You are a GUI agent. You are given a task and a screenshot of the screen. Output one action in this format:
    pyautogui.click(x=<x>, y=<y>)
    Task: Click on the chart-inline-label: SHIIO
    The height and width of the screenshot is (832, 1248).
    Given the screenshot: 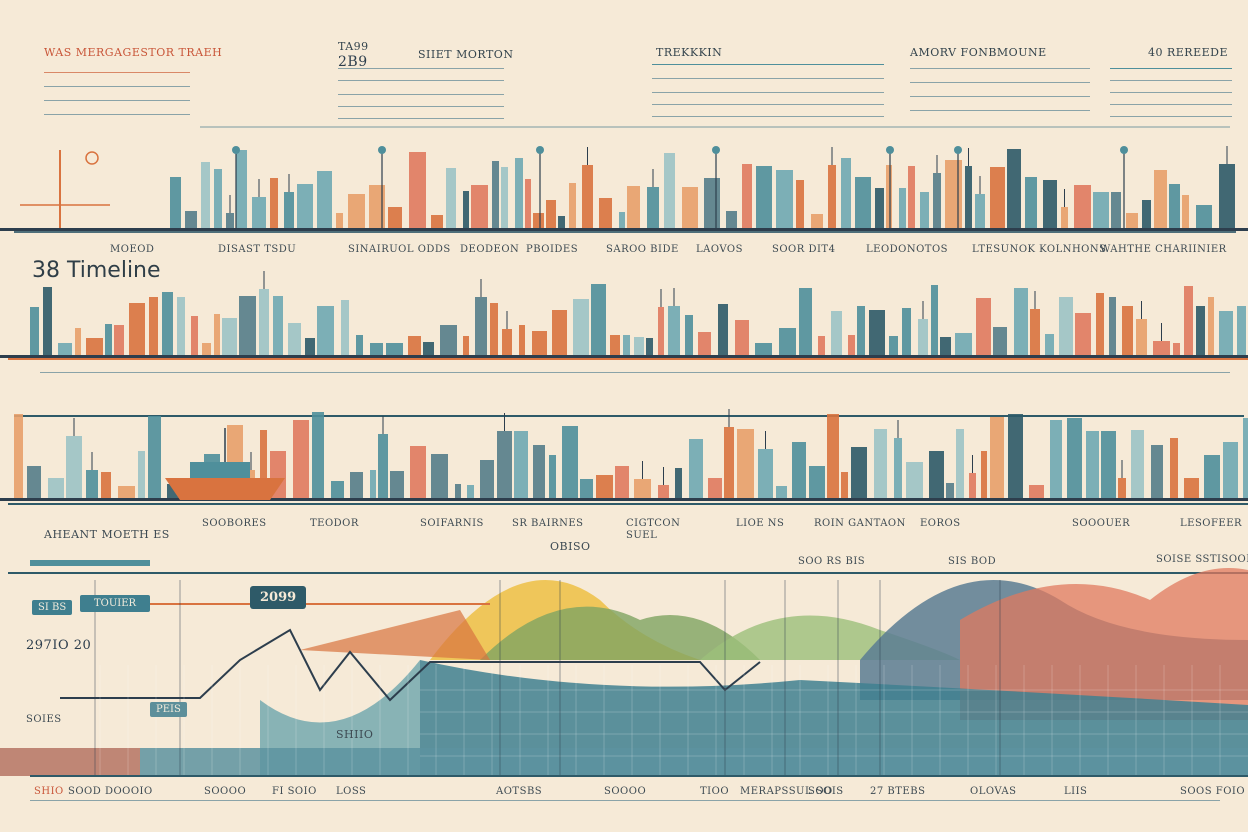 What is the action you would take?
    pyautogui.click(x=355, y=734)
    